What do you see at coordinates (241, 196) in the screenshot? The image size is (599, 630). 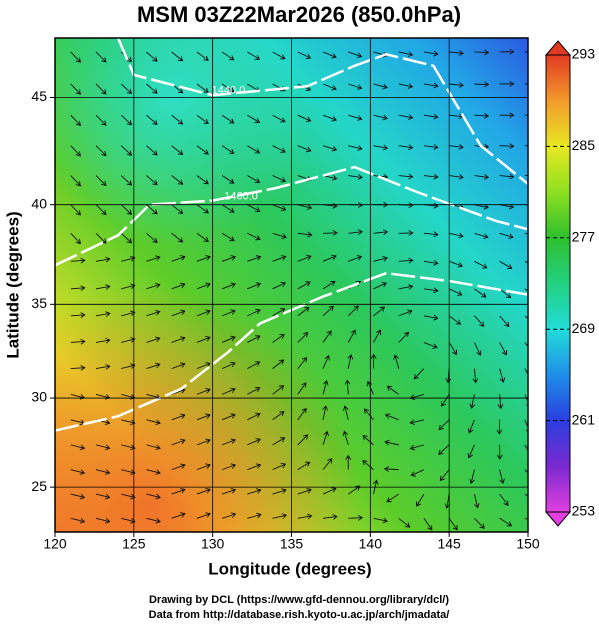 I see `contour-label: 1460.0` at bounding box center [241, 196].